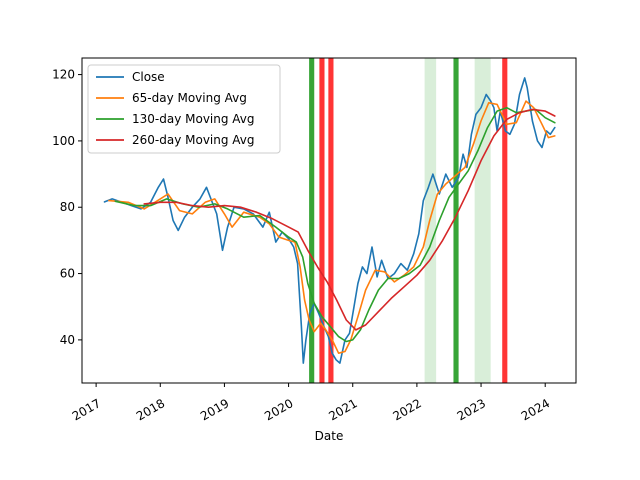 This screenshot has height=480, width=640. I want to click on x-tick-label: 2019, so click(214, 409).